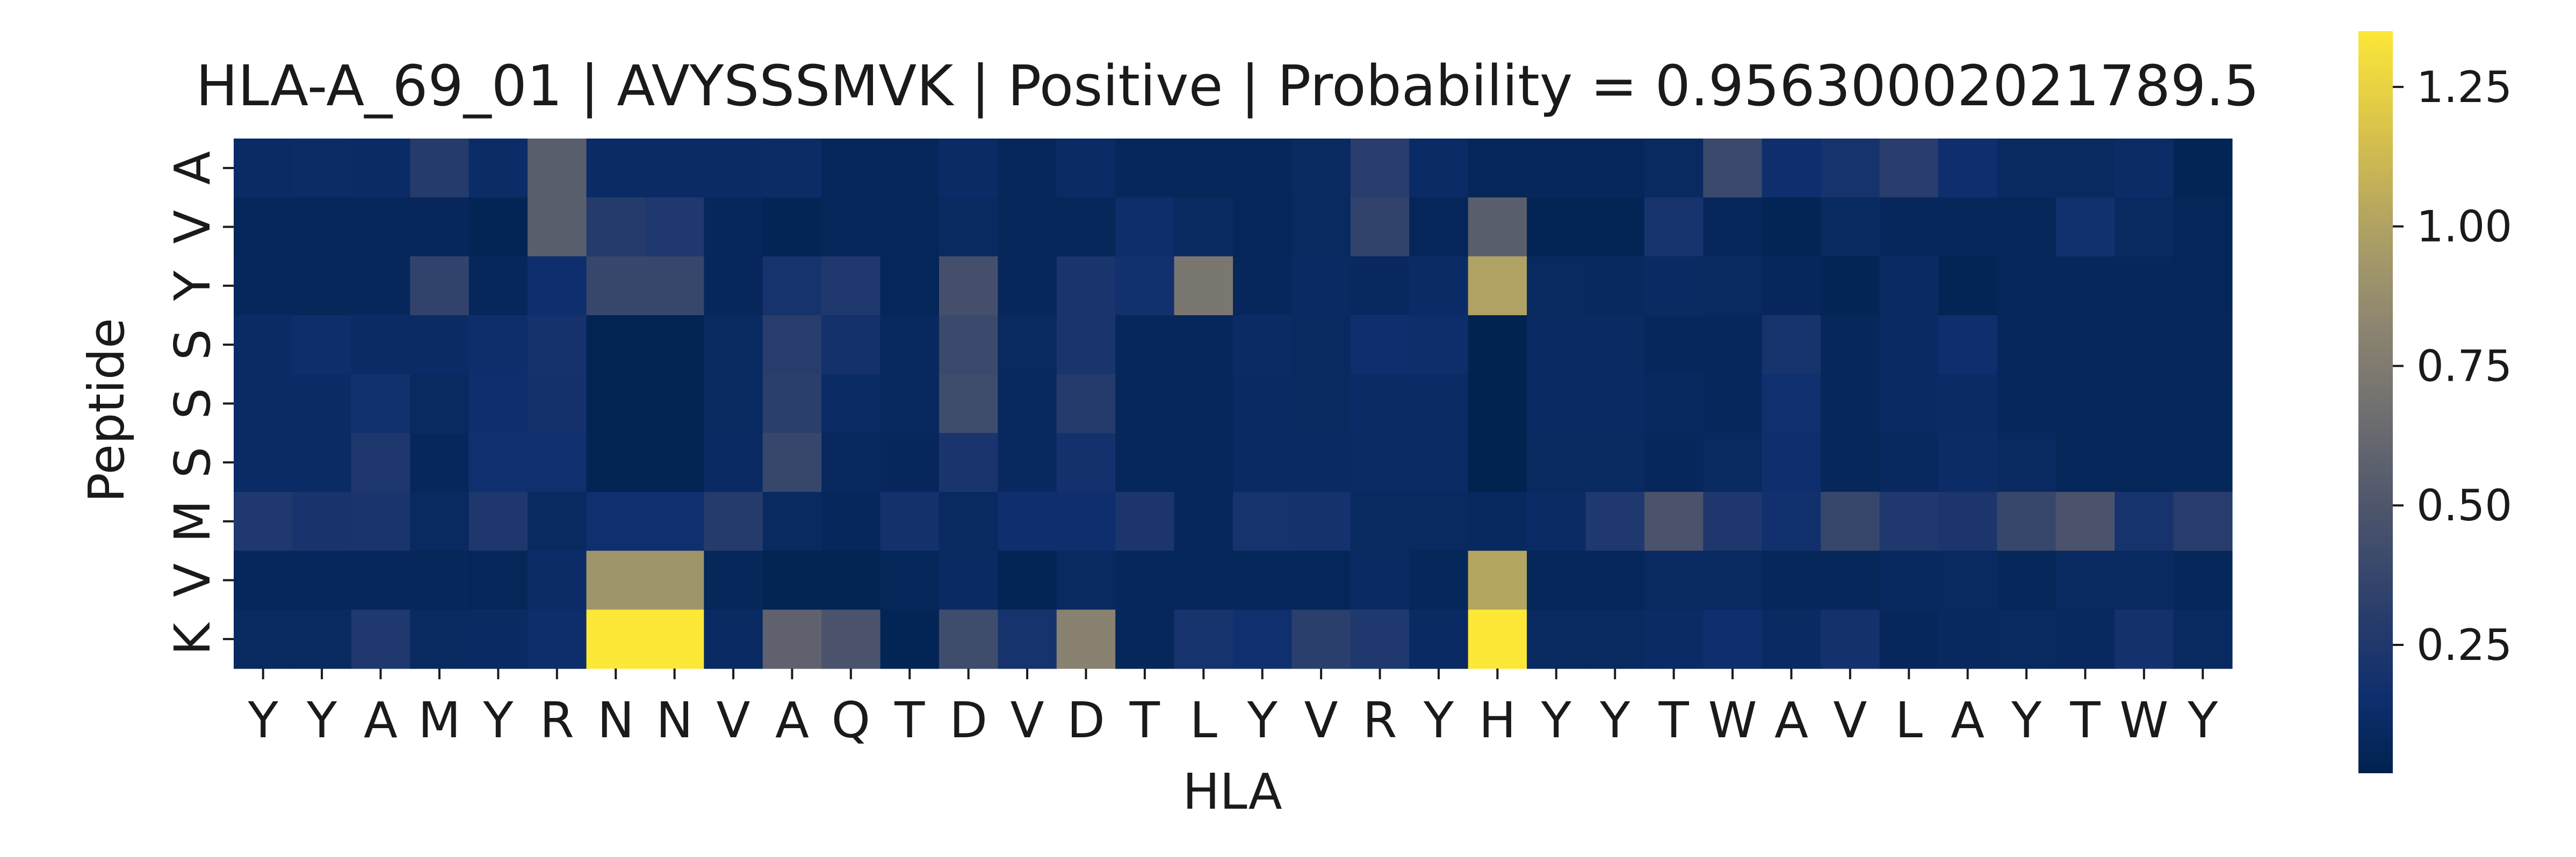 Image resolution: width=2576 pixels, height=857 pixels. What do you see at coordinates (193, 580) in the screenshot?
I see `y-tick-label: V` at bounding box center [193, 580].